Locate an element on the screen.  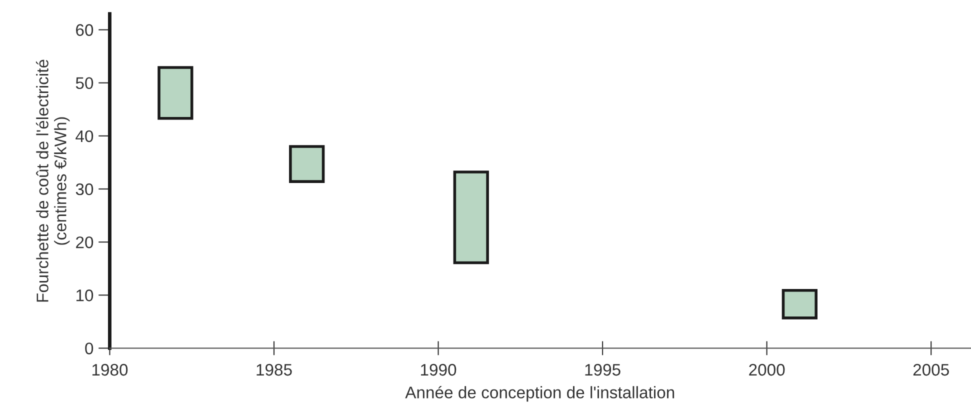
y-tick-label: 40 is located at coordinates (85, 136).